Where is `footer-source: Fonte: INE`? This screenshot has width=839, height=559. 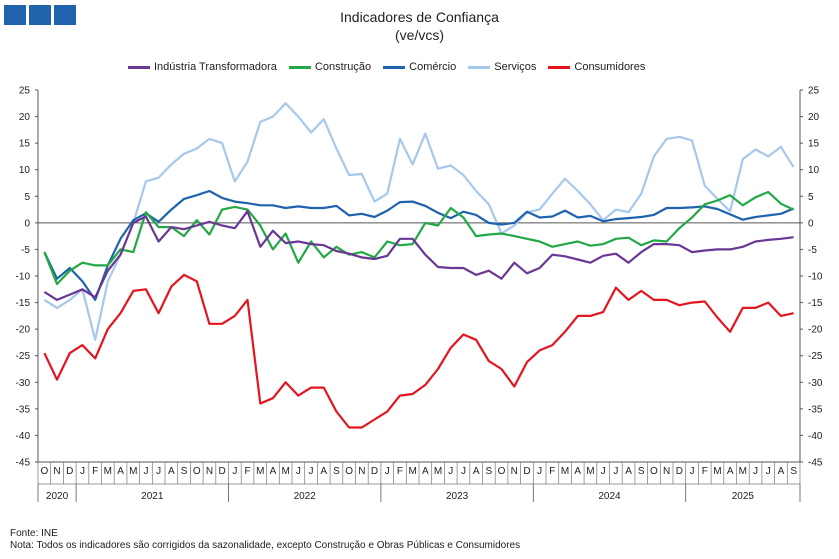
footer-source: Fonte: INE is located at coordinates (34, 533).